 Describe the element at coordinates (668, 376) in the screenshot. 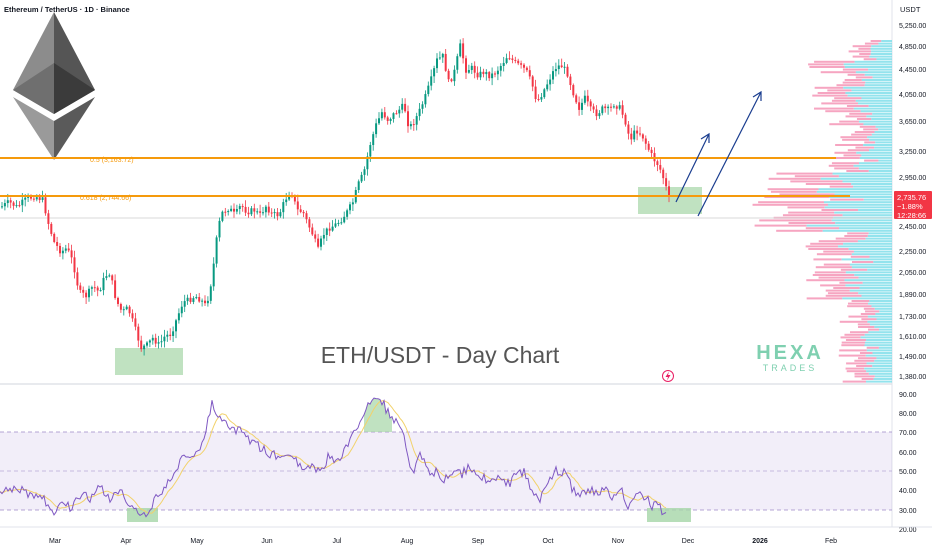

I see `lightning-icon` at that location.